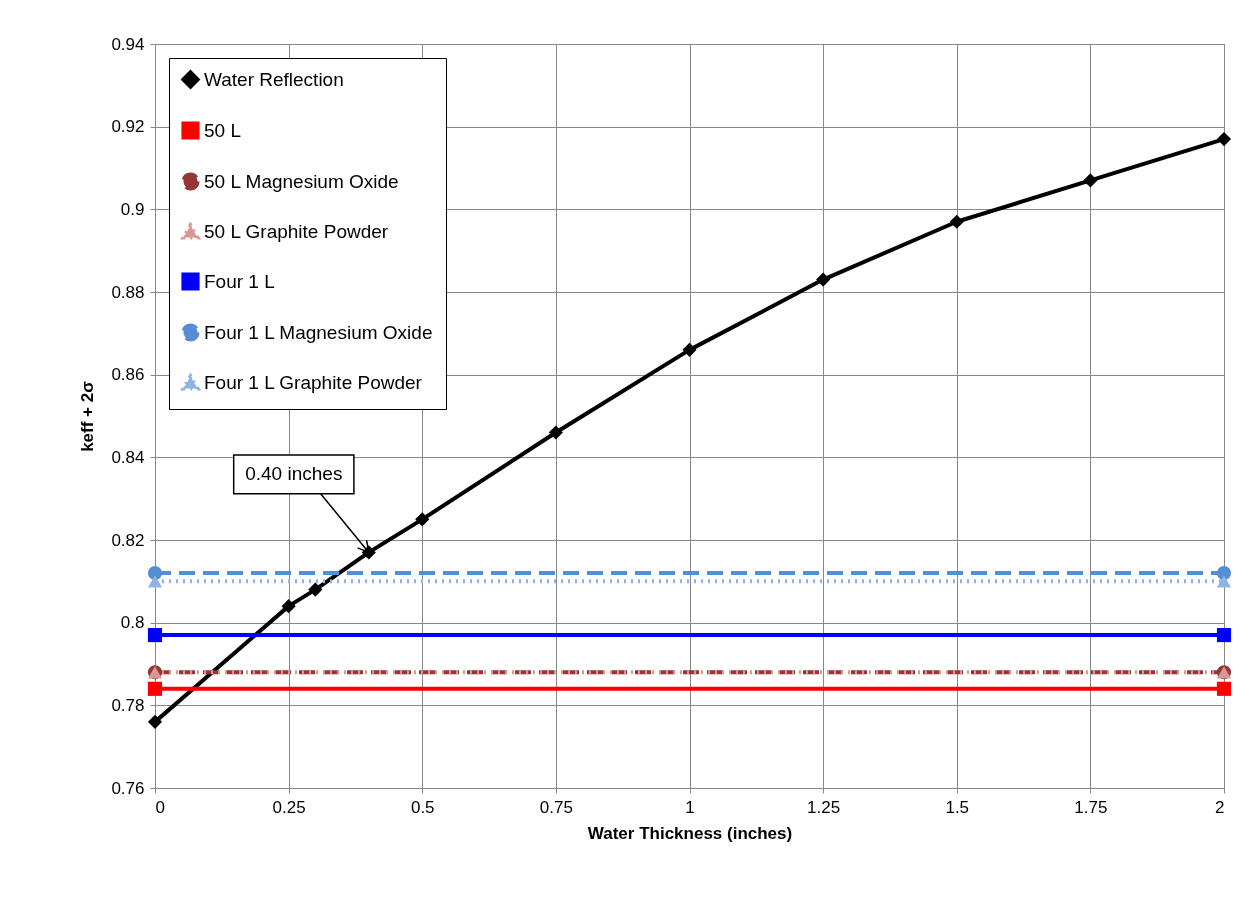 This screenshot has width=1254, height=905. What do you see at coordinates (128, 457) in the screenshot?
I see `y-tick-label: 0.84` at bounding box center [128, 457].